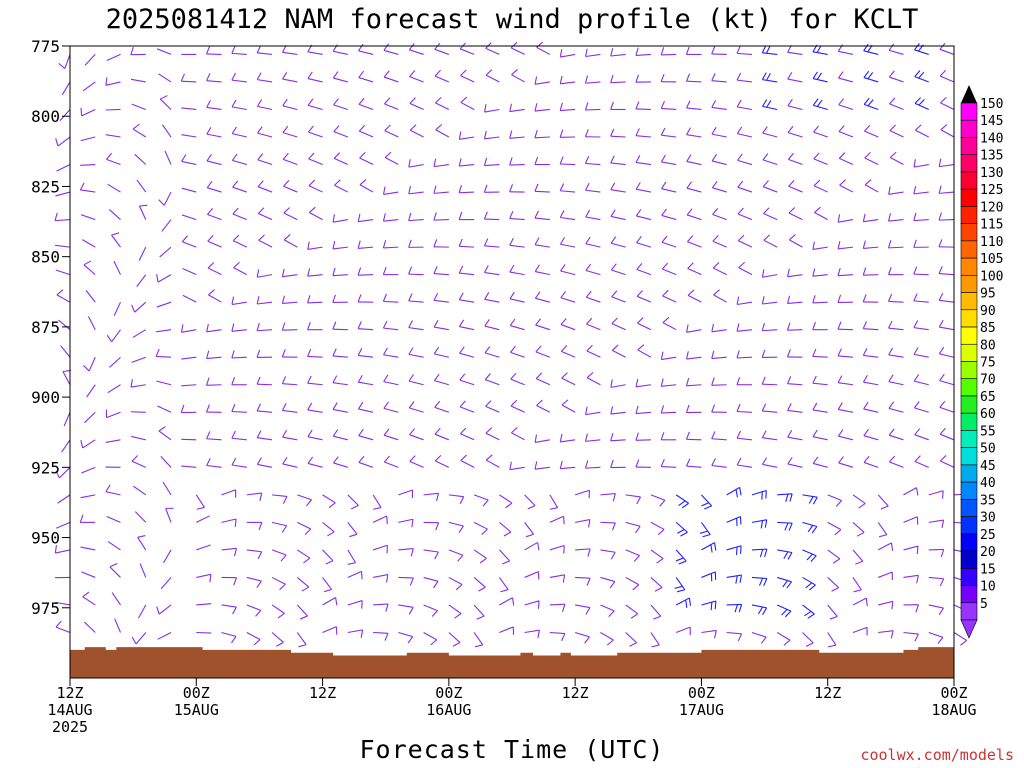 This screenshot has width=1024, height=768. I want to click on x-tick-label-line1: 00Z, so click(196, 693).